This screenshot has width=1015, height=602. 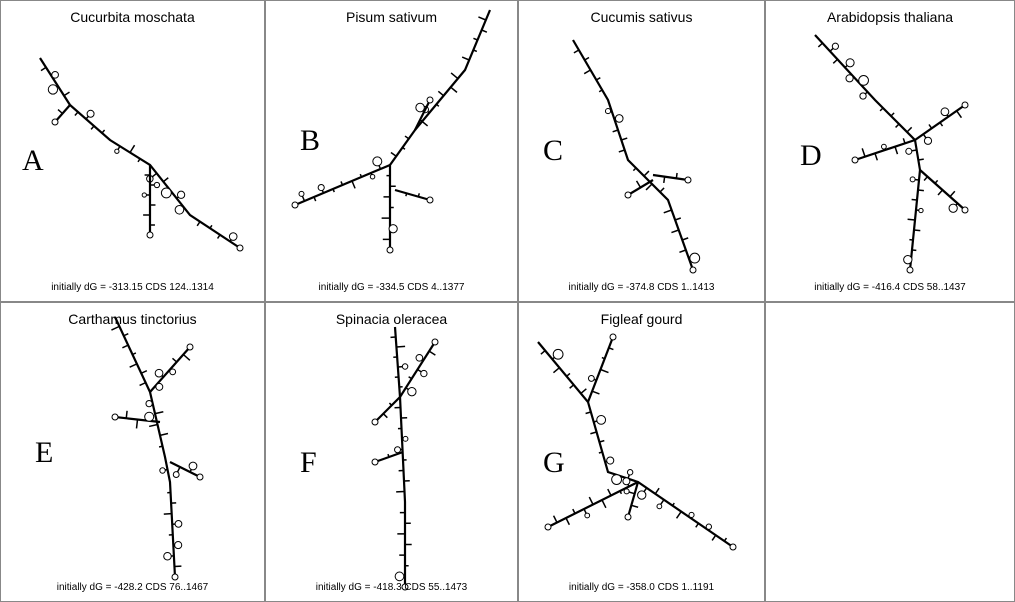 What do you see at coordinates (392, 587) in the screenshot?
I see `panel-caption: initially dG = -418.3 CDS 55..1473` at bounding box center [392, 587].